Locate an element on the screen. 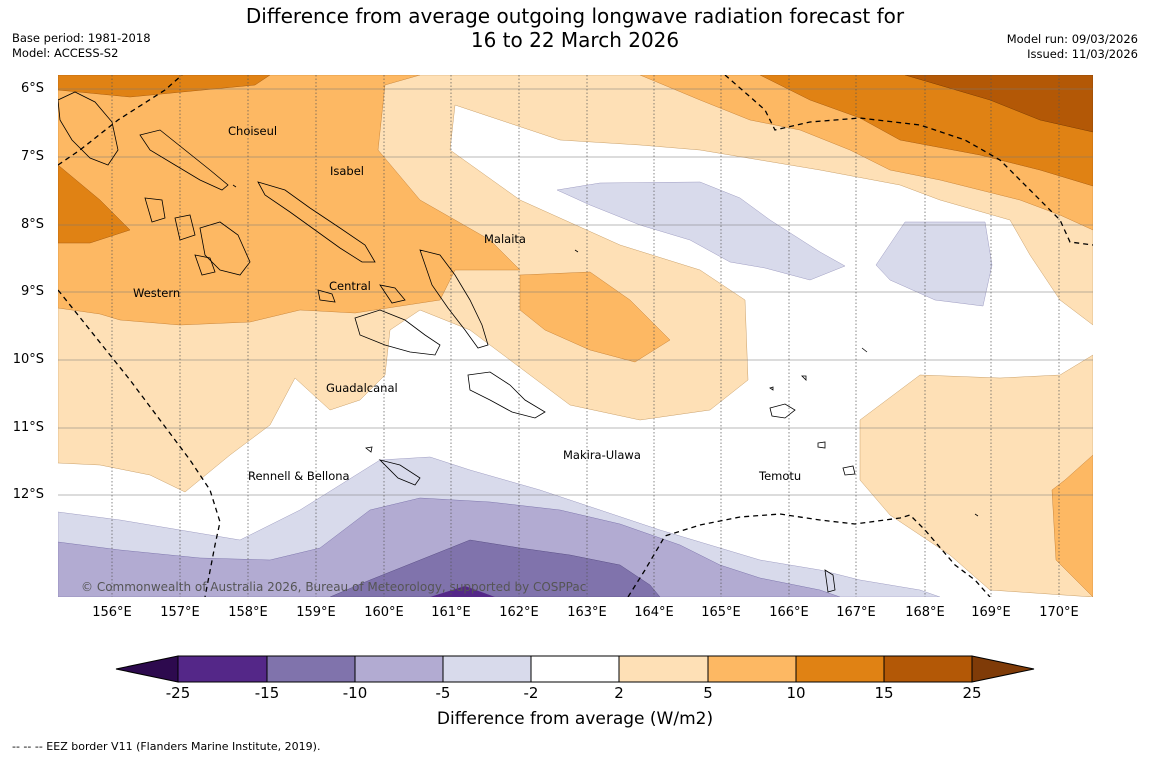 The width and height of the screenshot is (1150, 758). lon-label-156e: 156°E is located at coordinates (112, 612).